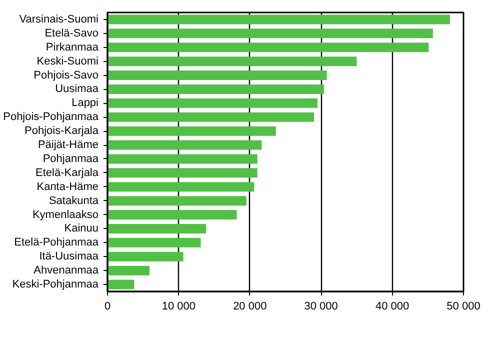 The width and height of the screenshot is (493, 342). Describe the element at coordinates (85, 103) in the screenshot. I see `y-tick-label: Lappi` at that location.